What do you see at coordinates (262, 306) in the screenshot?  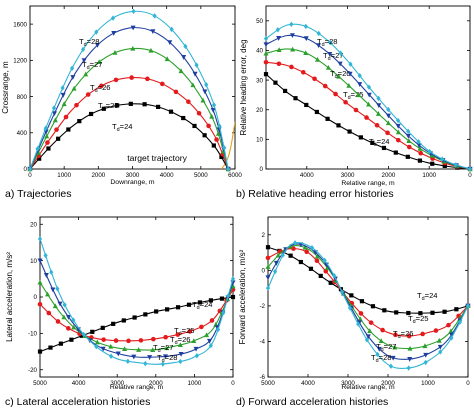 I see `y-tick-label: -2` at bounding box center [262, 306].